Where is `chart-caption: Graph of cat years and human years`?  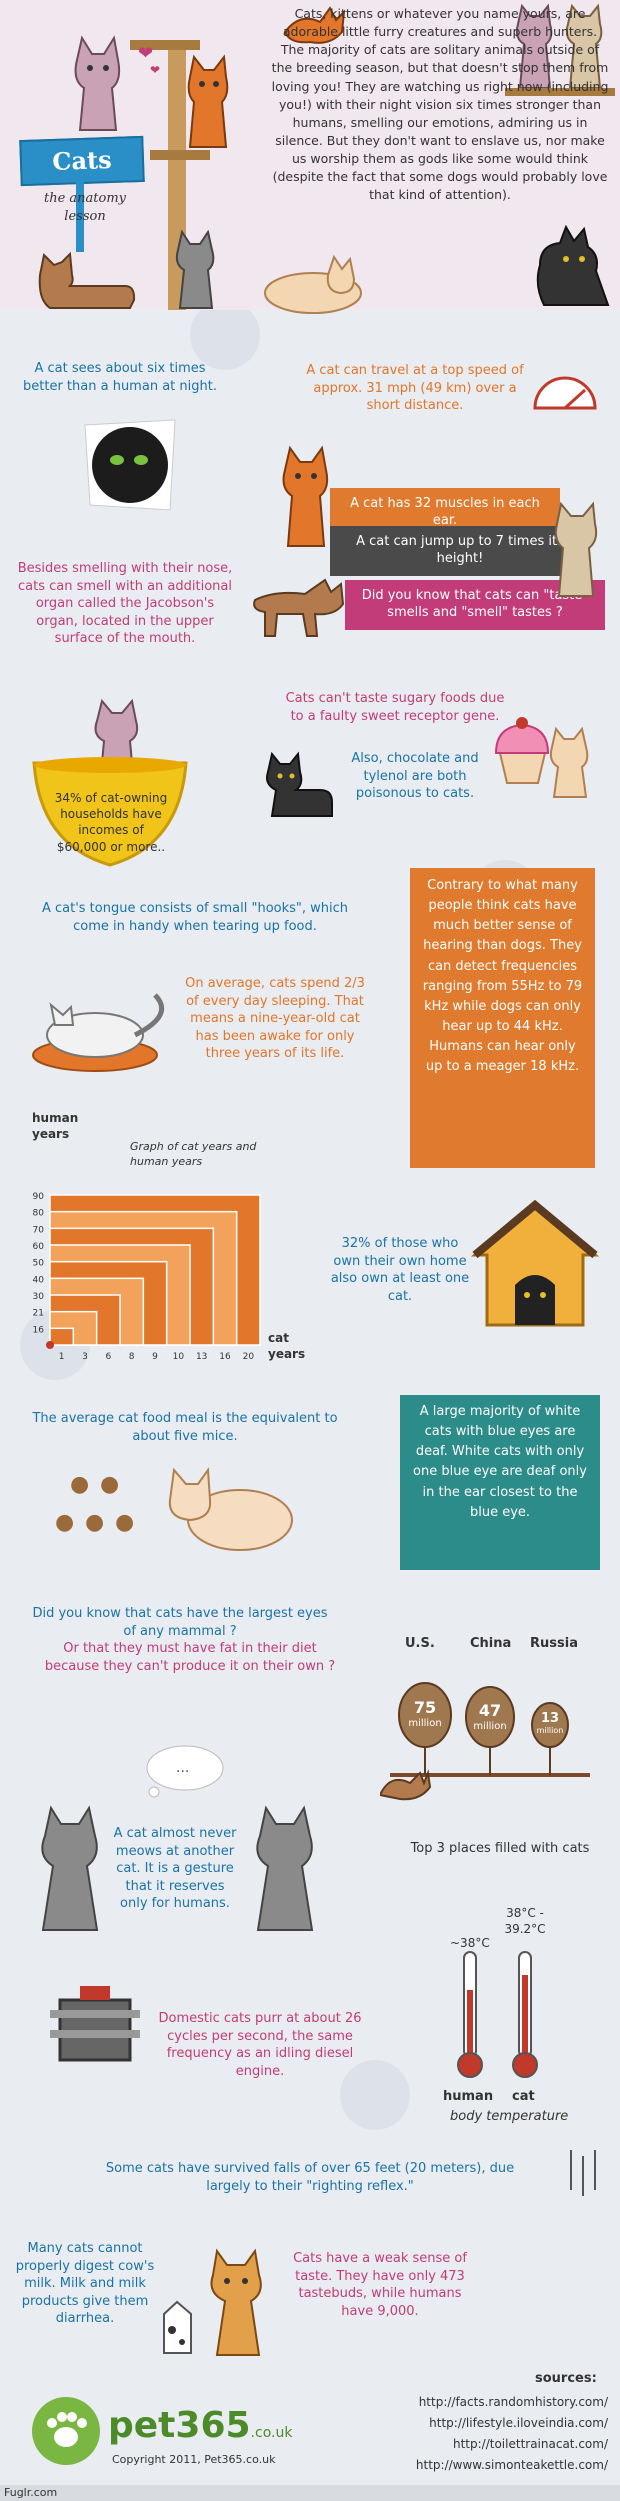
chart-caption: Graph of cat years and human years is located at coordinates (193, 1154).